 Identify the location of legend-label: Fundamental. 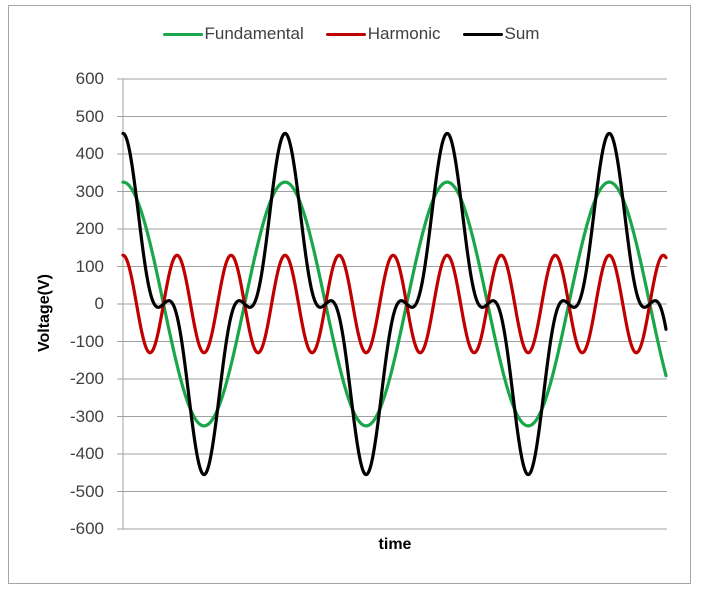
(254, 33).